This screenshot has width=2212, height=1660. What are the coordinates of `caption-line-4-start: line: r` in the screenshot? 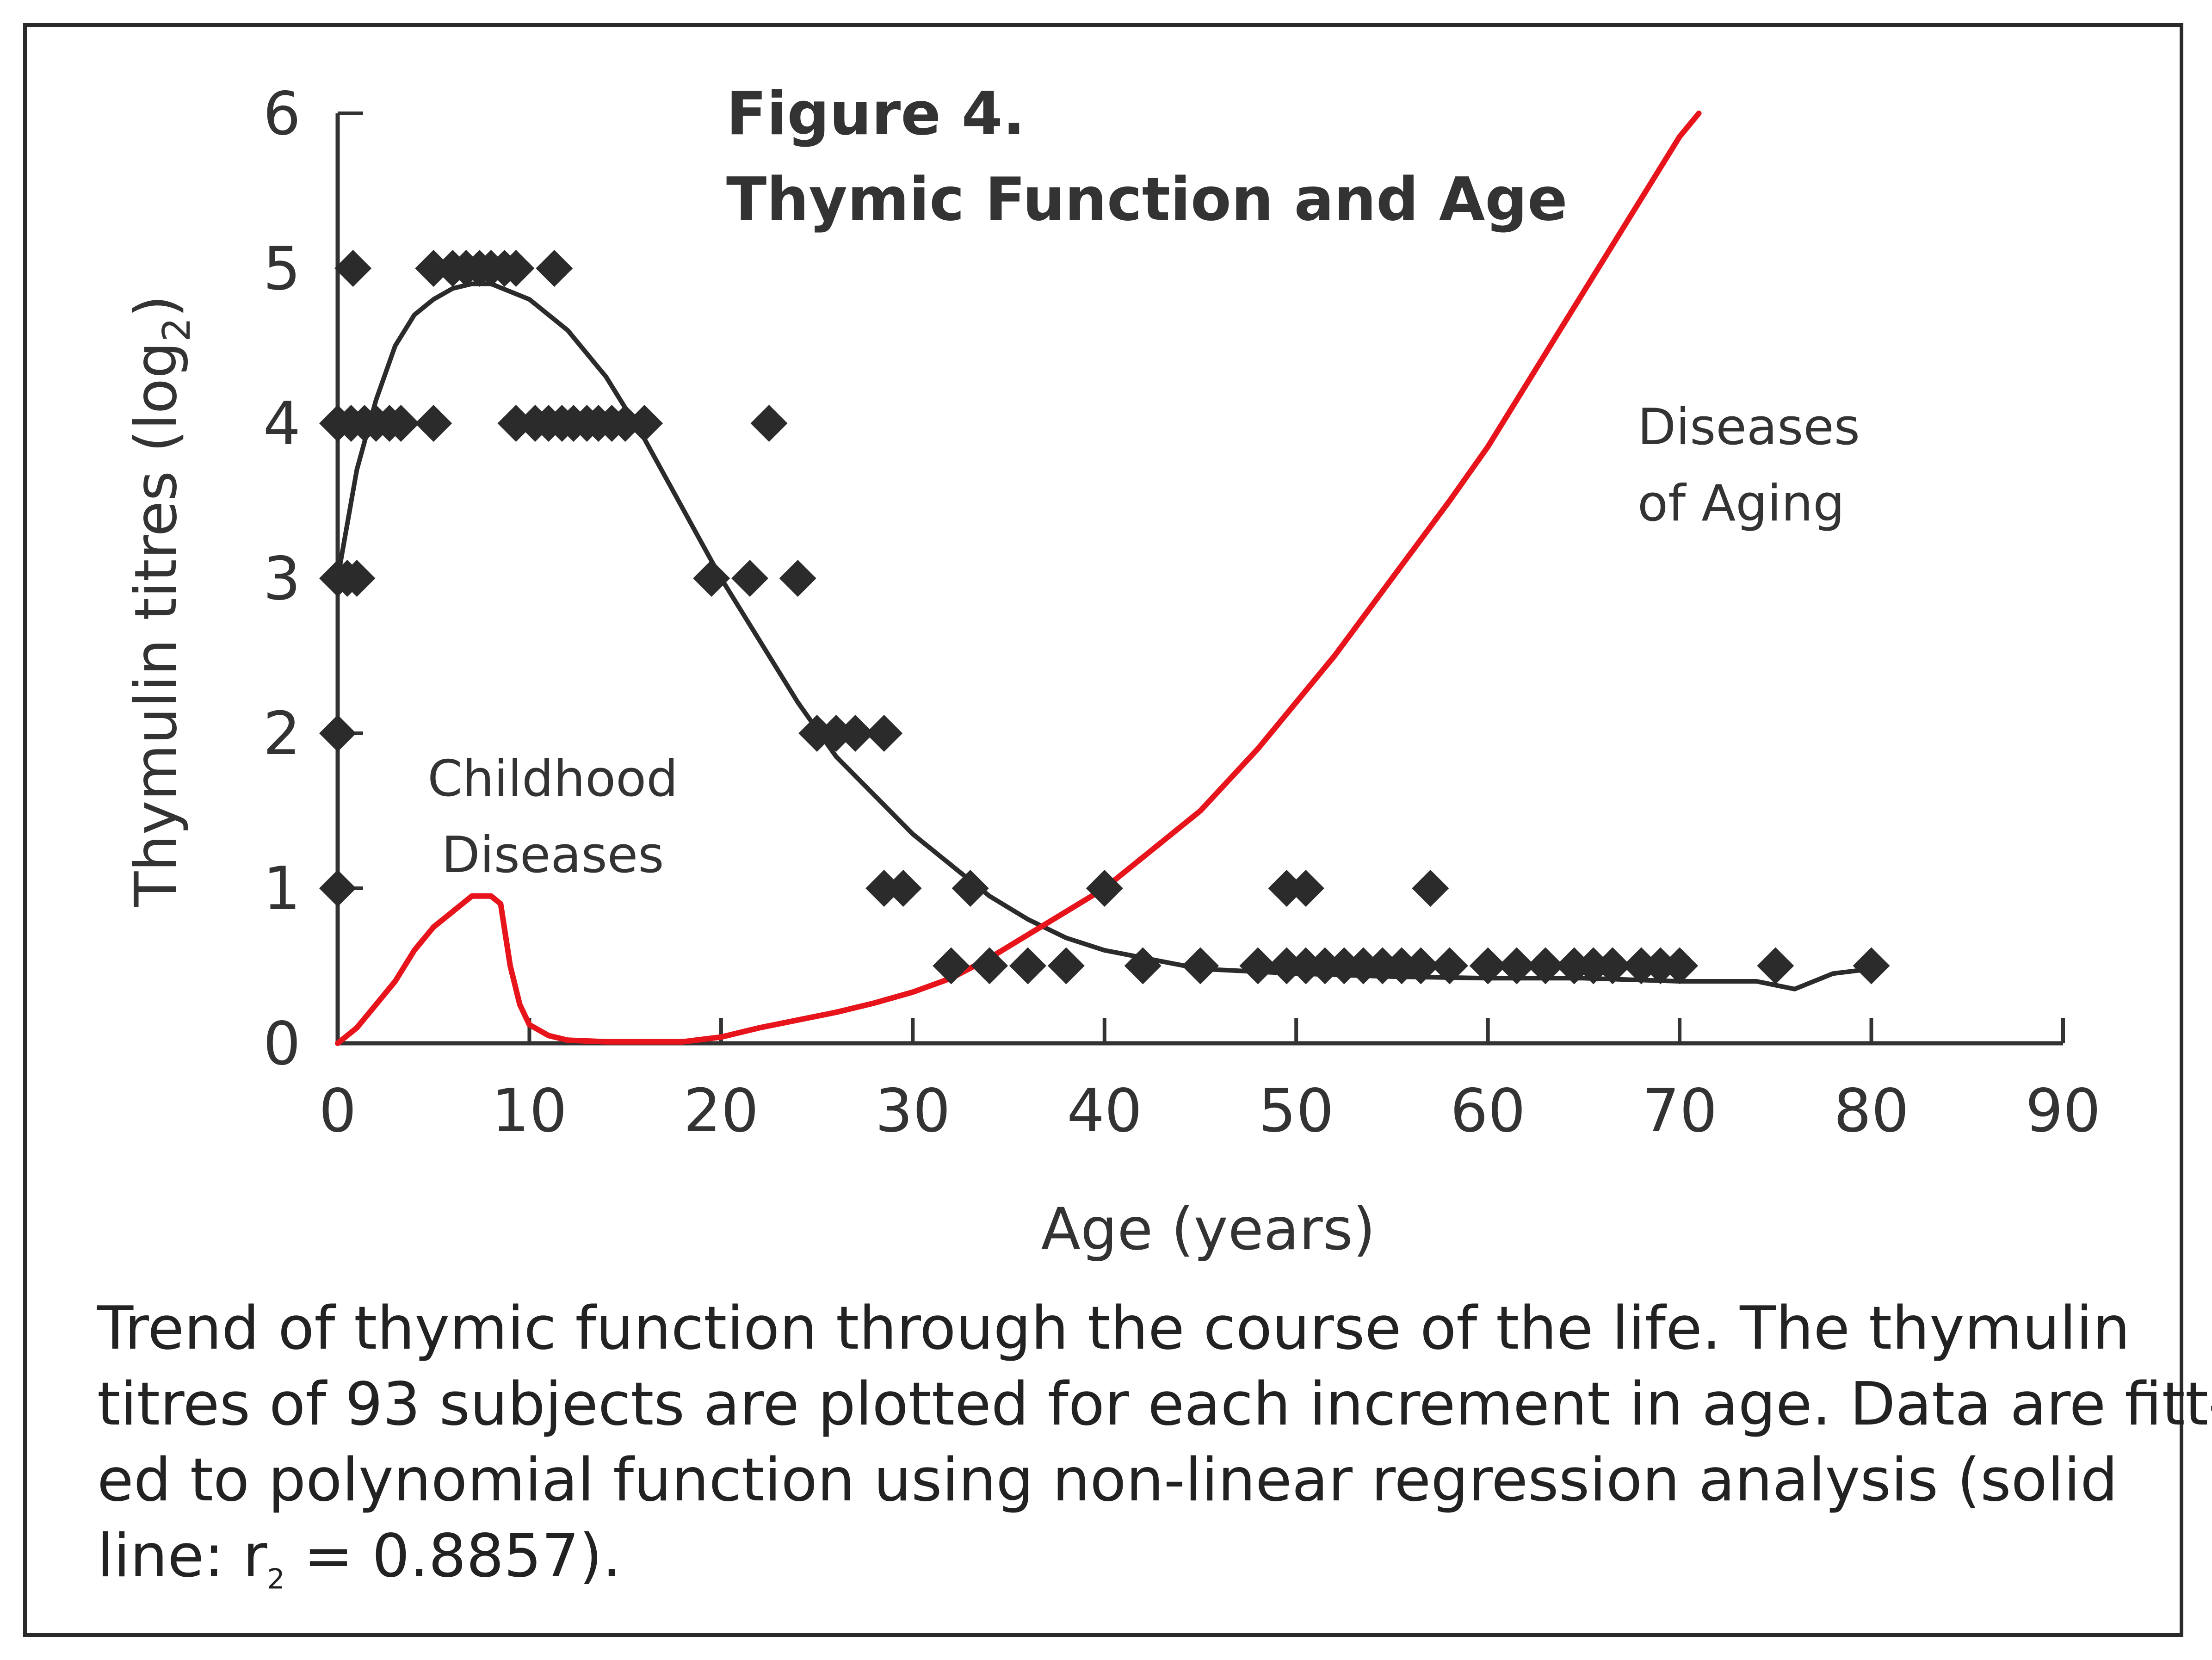 It's located at (182, 1556).